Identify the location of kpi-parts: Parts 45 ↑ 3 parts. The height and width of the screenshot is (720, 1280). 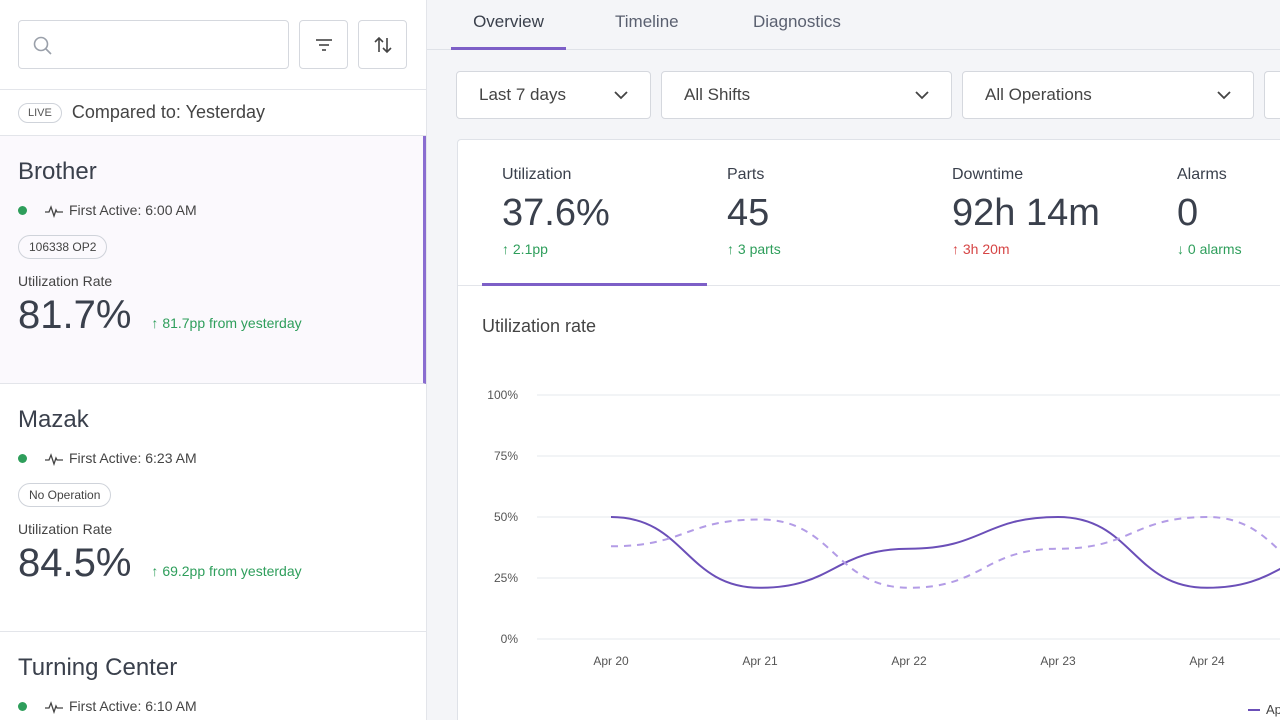
(795, 213).